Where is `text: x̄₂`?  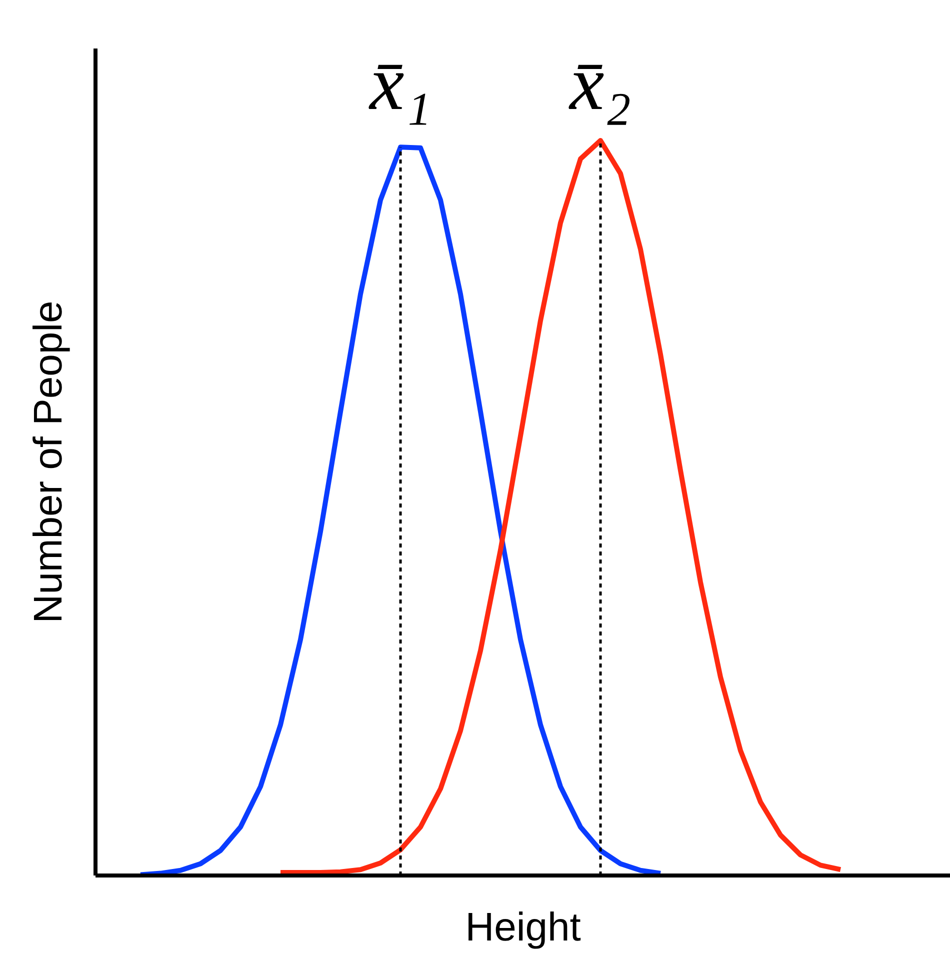
text: x̄₂ is located at coordinates (600, 82).